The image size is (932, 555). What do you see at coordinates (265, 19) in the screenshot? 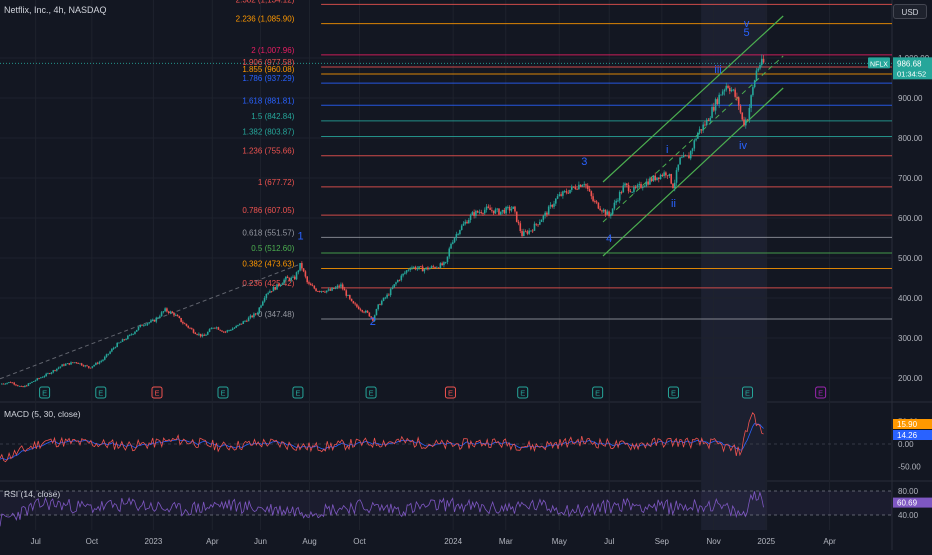
I see `fib-label: 2.236 (1,085.90)` at bounding box center [265, 19].